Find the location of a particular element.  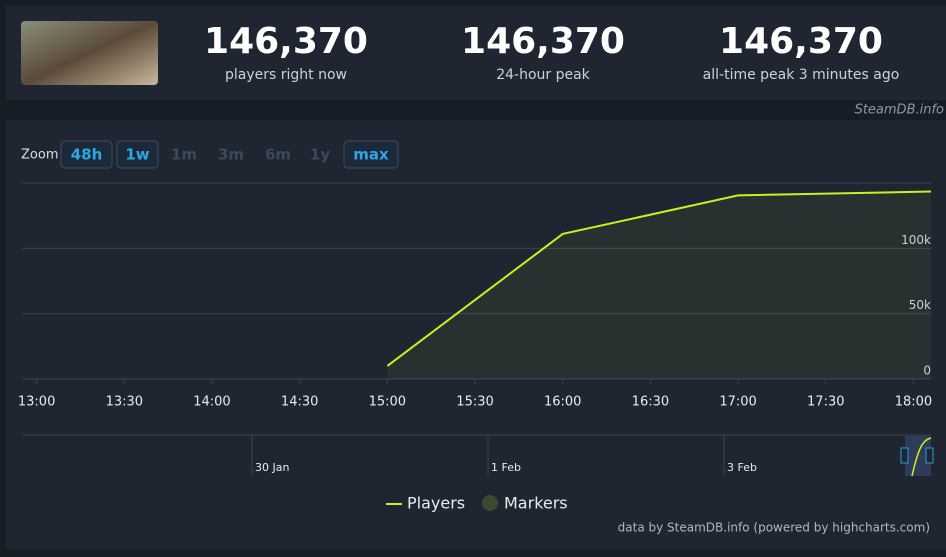

x-tick-label: 14:30 is located at coordinates (299, 402).